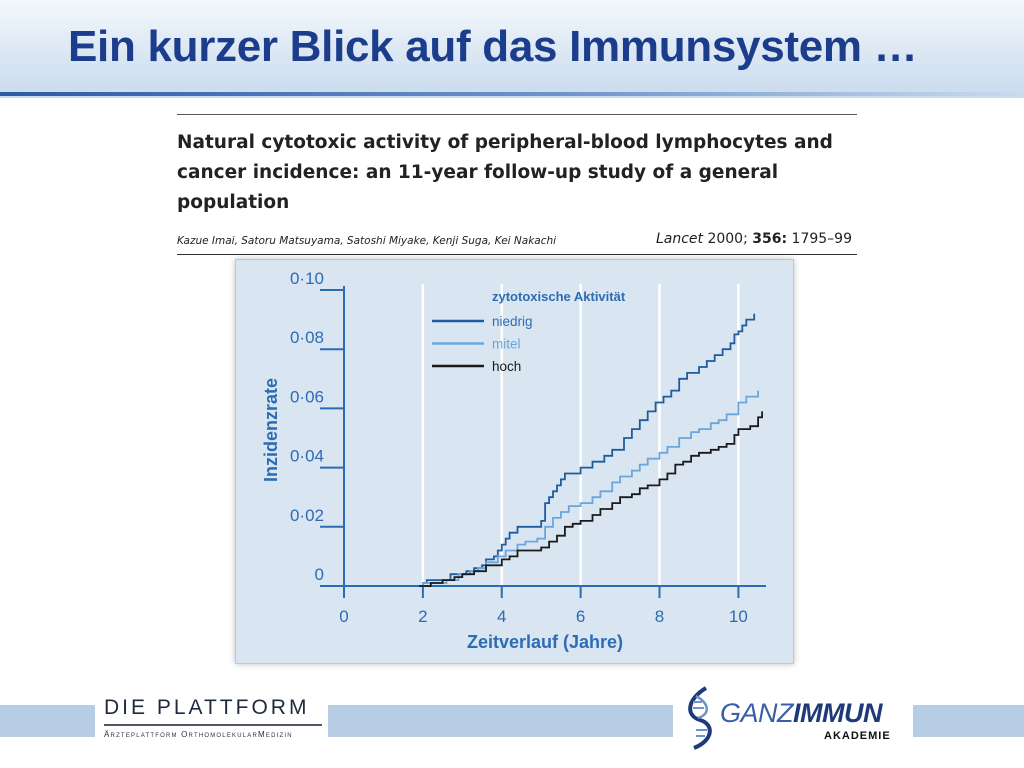  I want to click on series-line-mitel, so click(588, 488).